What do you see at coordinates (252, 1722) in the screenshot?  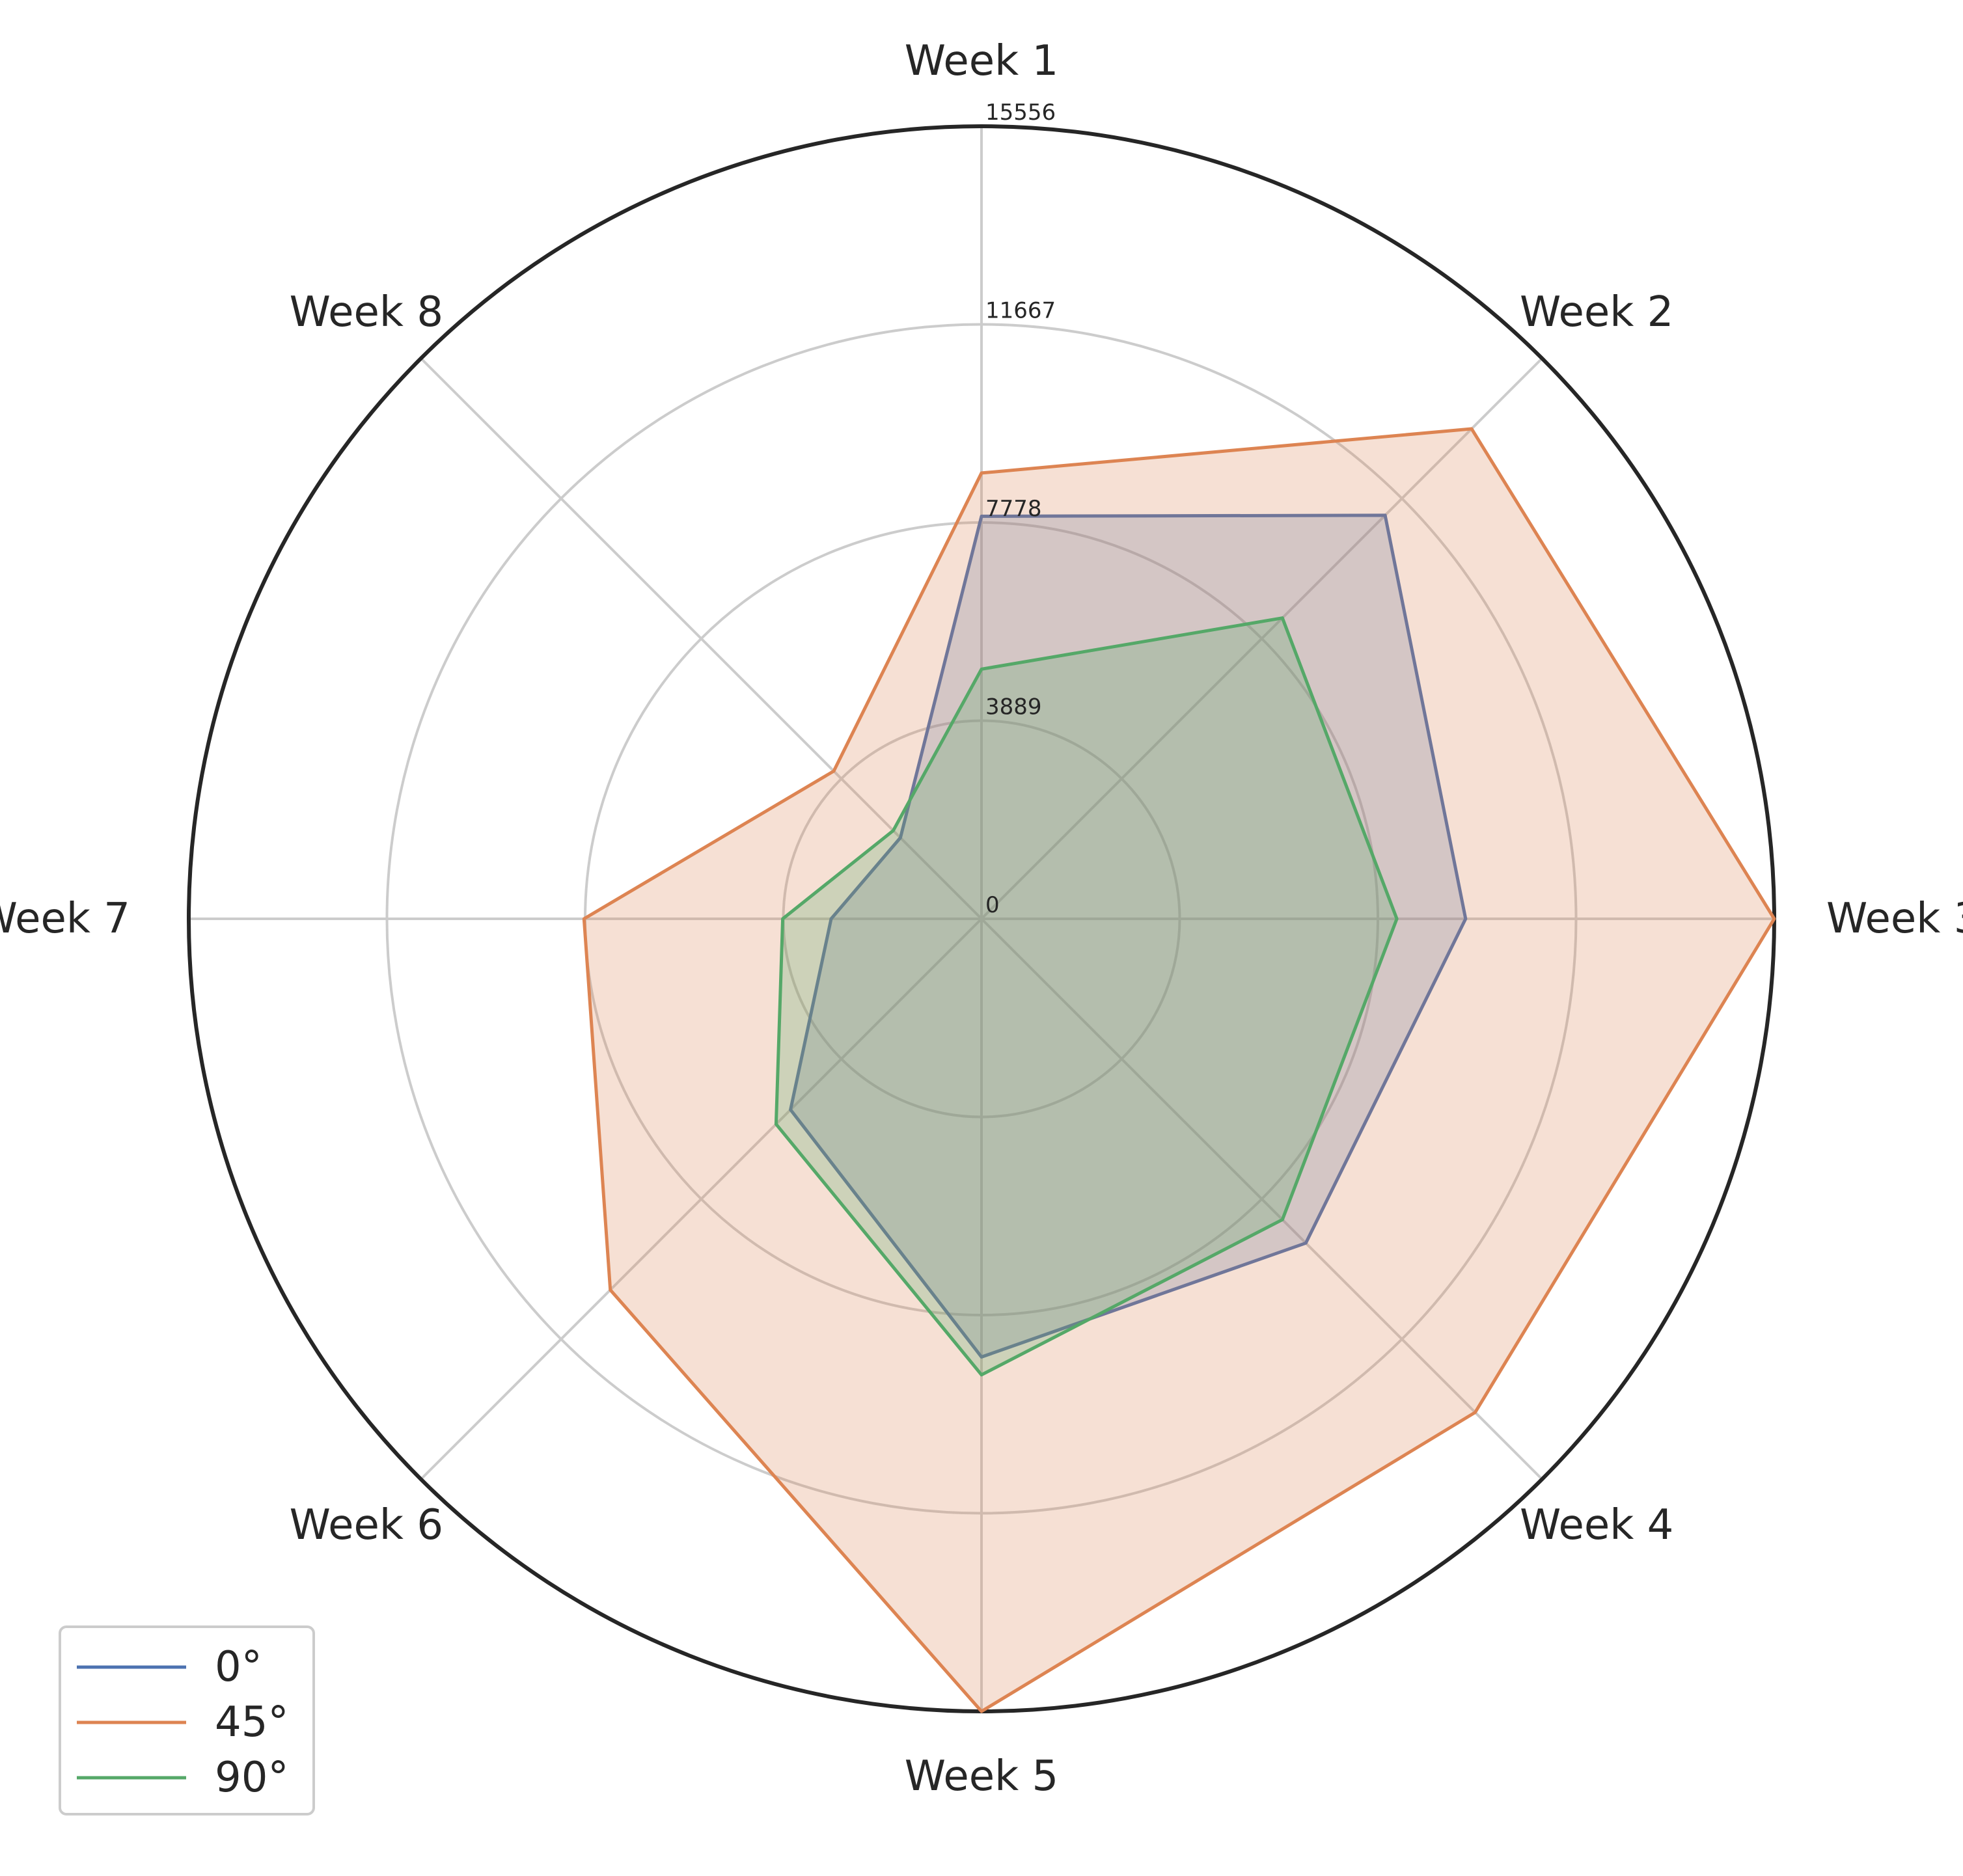 I see `legend-label-1: 45°` at bounding box center [252, 1722].